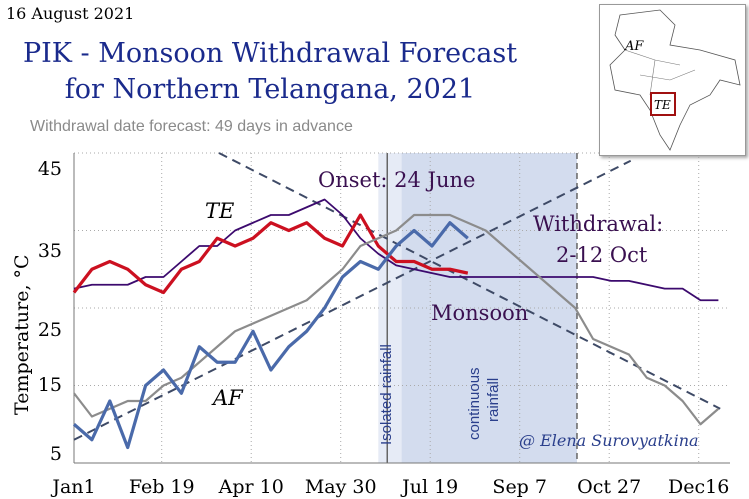 This screenshot has width=749, height=499. I want to click on state-borders, so click(660, 72).